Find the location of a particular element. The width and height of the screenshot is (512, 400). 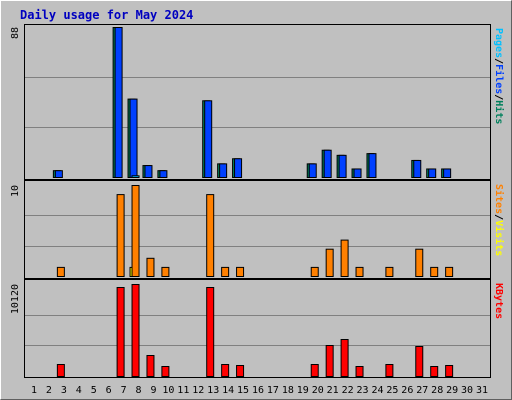

x-tick-label: 26 is located at coordinates (407, 390).